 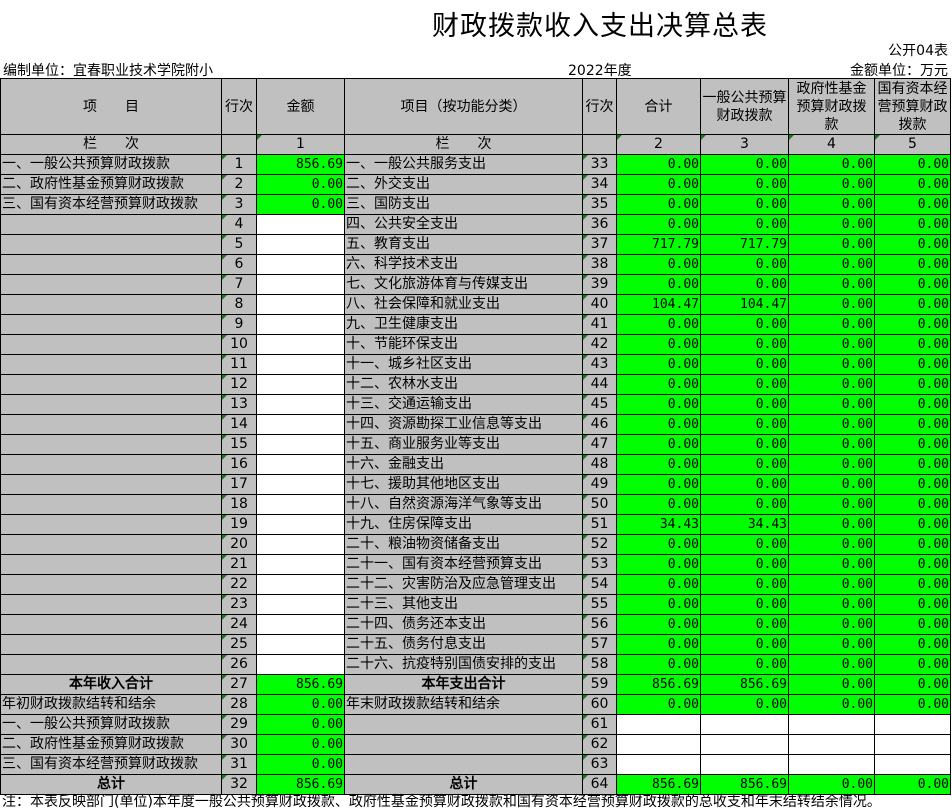 I want to click on expenditure-amount: 717.79, so click(x=744, y=244).